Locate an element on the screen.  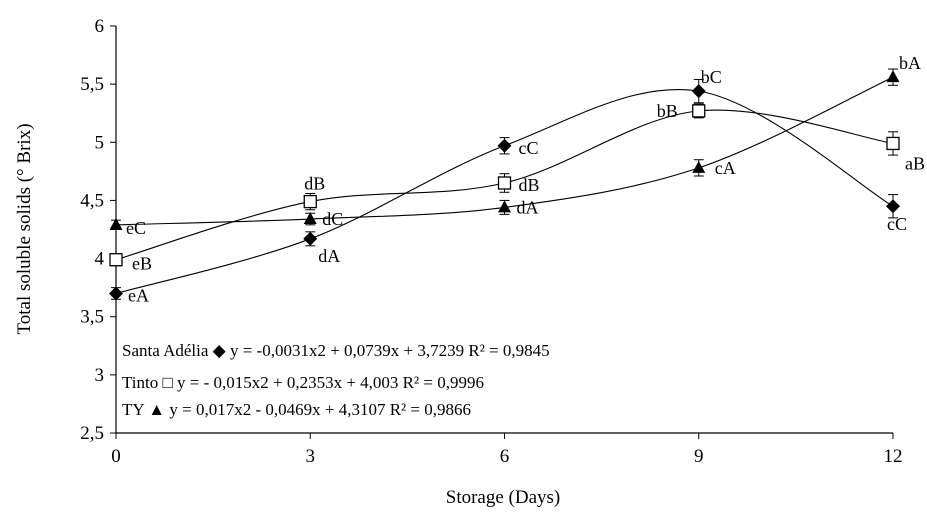
y-tick-label: 3 is located at coordinates (100, 375).